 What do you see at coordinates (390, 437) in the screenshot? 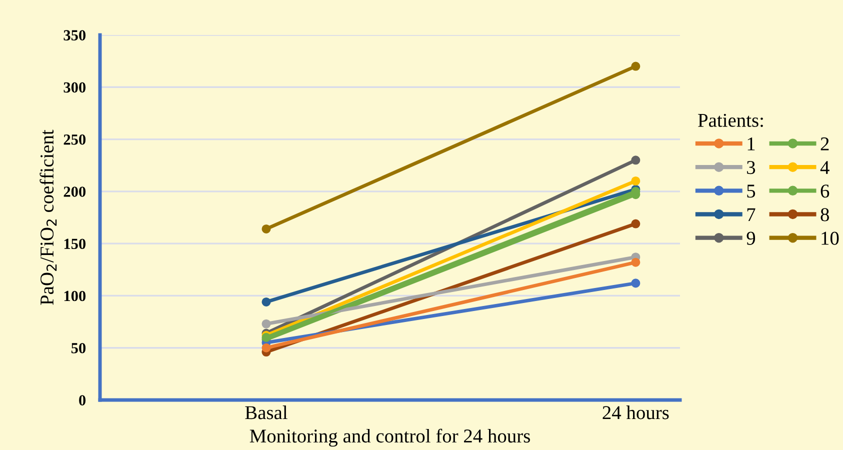
I see `x-axis-title: Monitoring and control for 24 hours` at bounding box center [390, 437].